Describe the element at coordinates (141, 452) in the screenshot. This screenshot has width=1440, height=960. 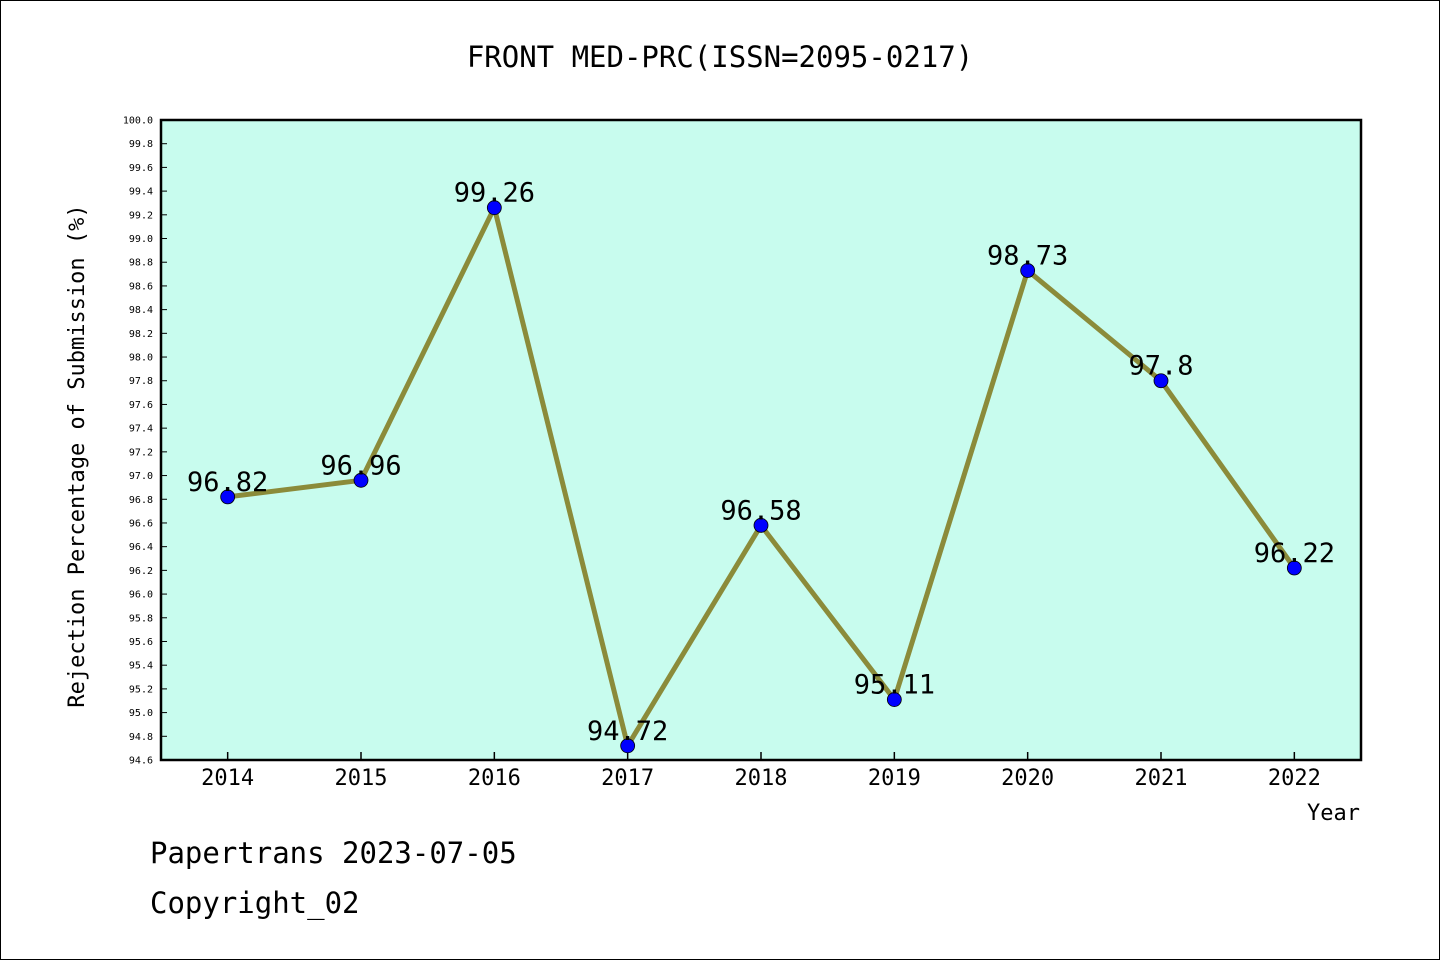
I see `y-tick-label: 97.2` at that location.